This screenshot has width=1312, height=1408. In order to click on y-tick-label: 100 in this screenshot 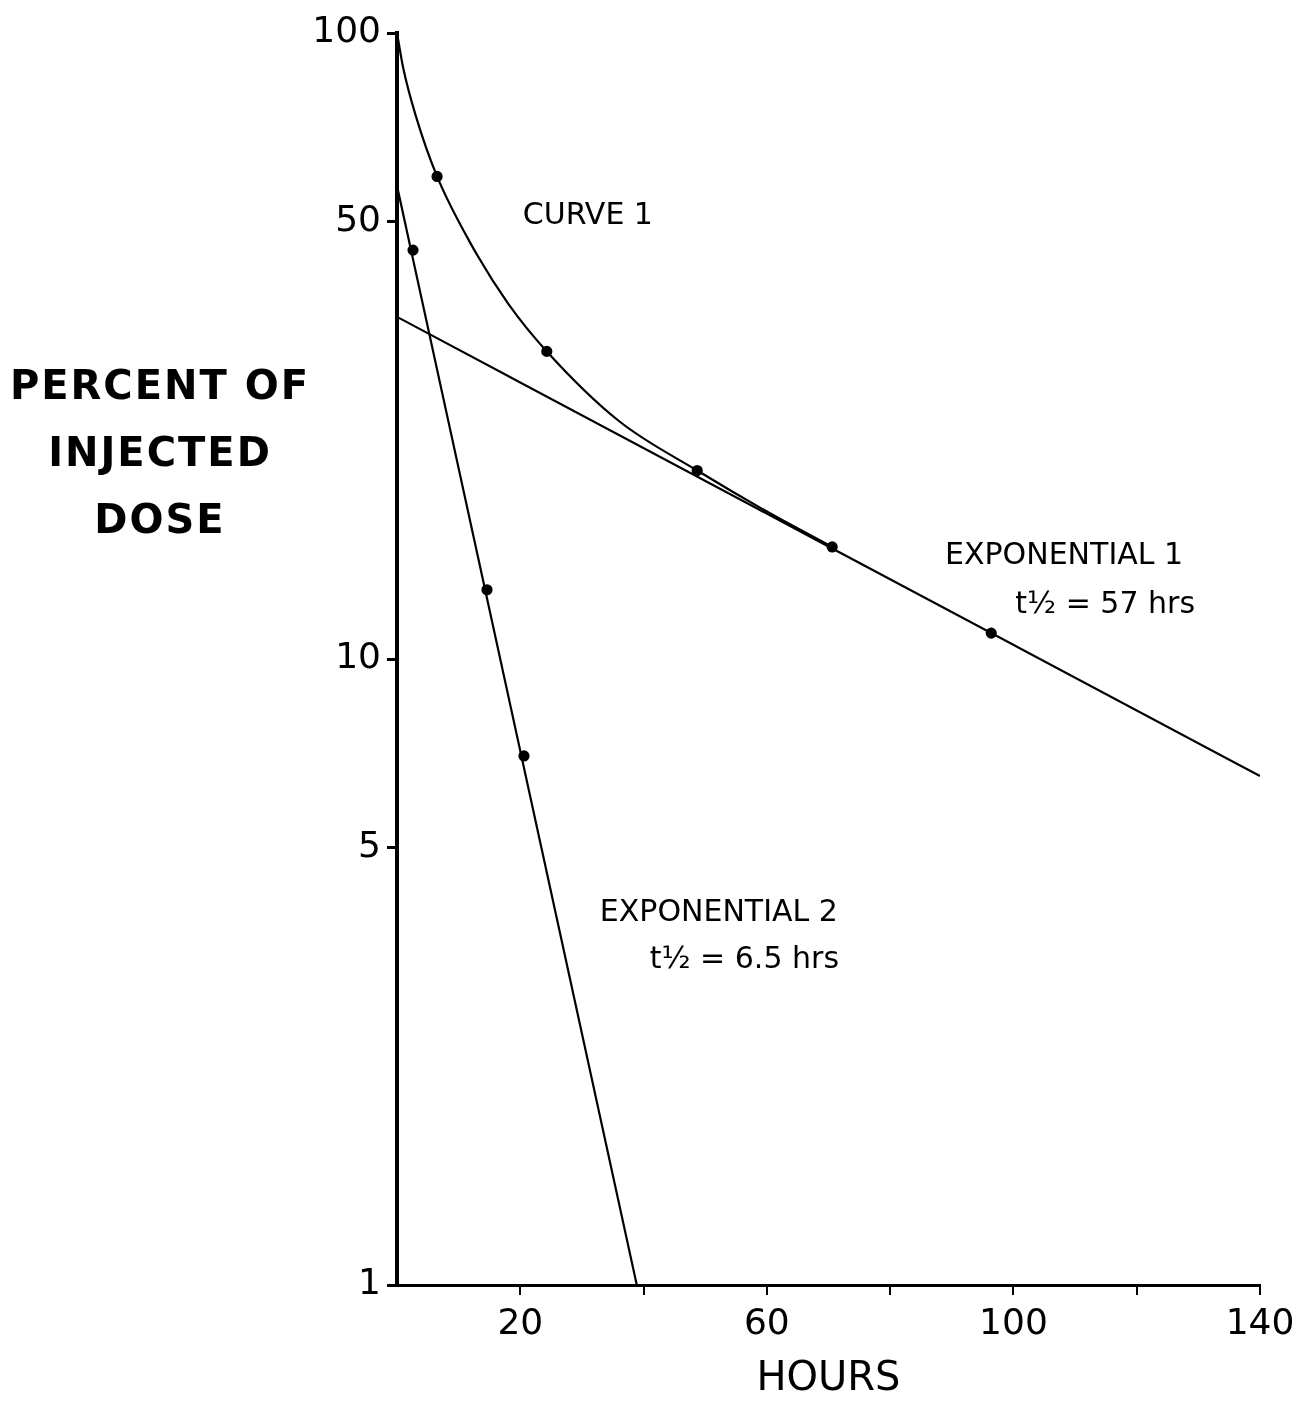, I will do `click(346, 30)`.